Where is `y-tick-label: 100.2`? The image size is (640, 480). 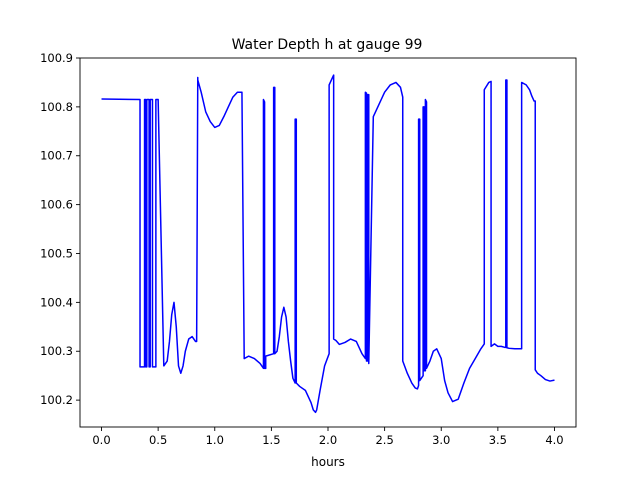 y-tick-label: 100.2 is located at coordinates (56, 400).